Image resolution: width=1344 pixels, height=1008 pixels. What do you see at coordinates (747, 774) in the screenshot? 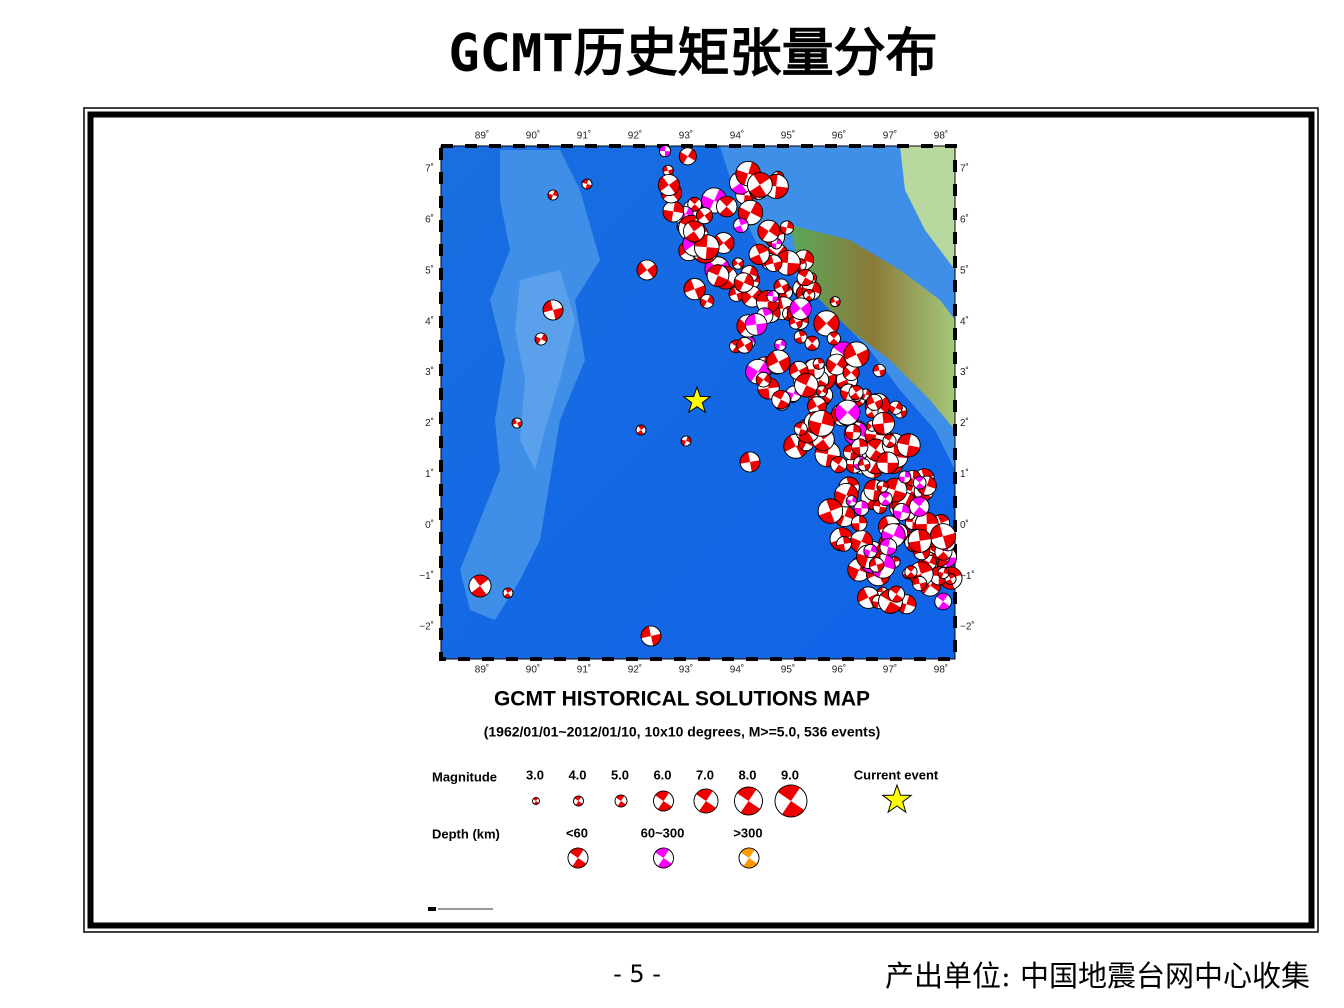
I see `magnitude-label: 8.0` at bounding box center [747, 774].